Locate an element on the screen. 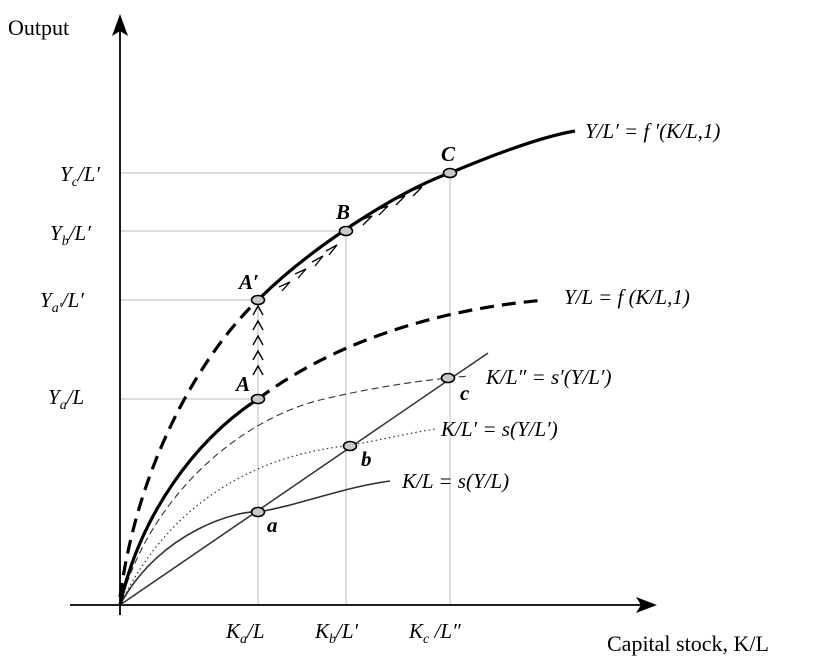 Image resolution: width=825 pixels, height=656 pixels. label-s-mid: K/L′ = s(Y/L′) is located at coordinates (499, 429).